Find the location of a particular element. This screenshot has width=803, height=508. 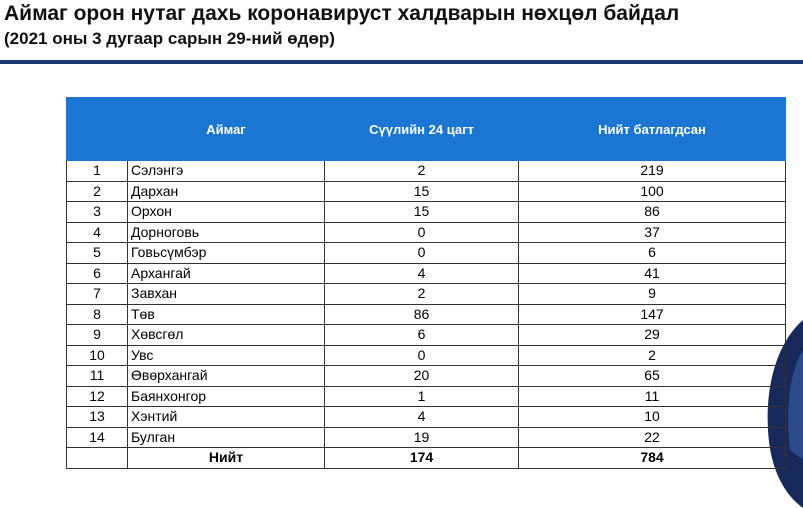

header-cell is located at coordinates (97, 129).